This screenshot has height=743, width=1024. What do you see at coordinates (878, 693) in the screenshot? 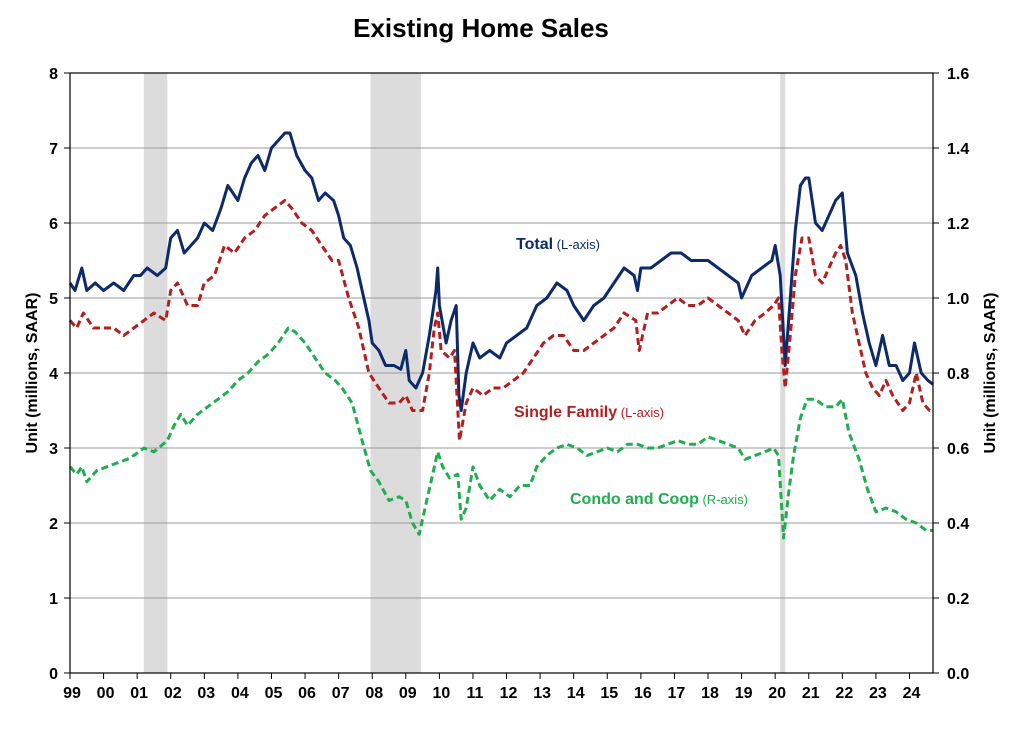
I see `x-tick-label: 23` at bounding box center [878, 693].